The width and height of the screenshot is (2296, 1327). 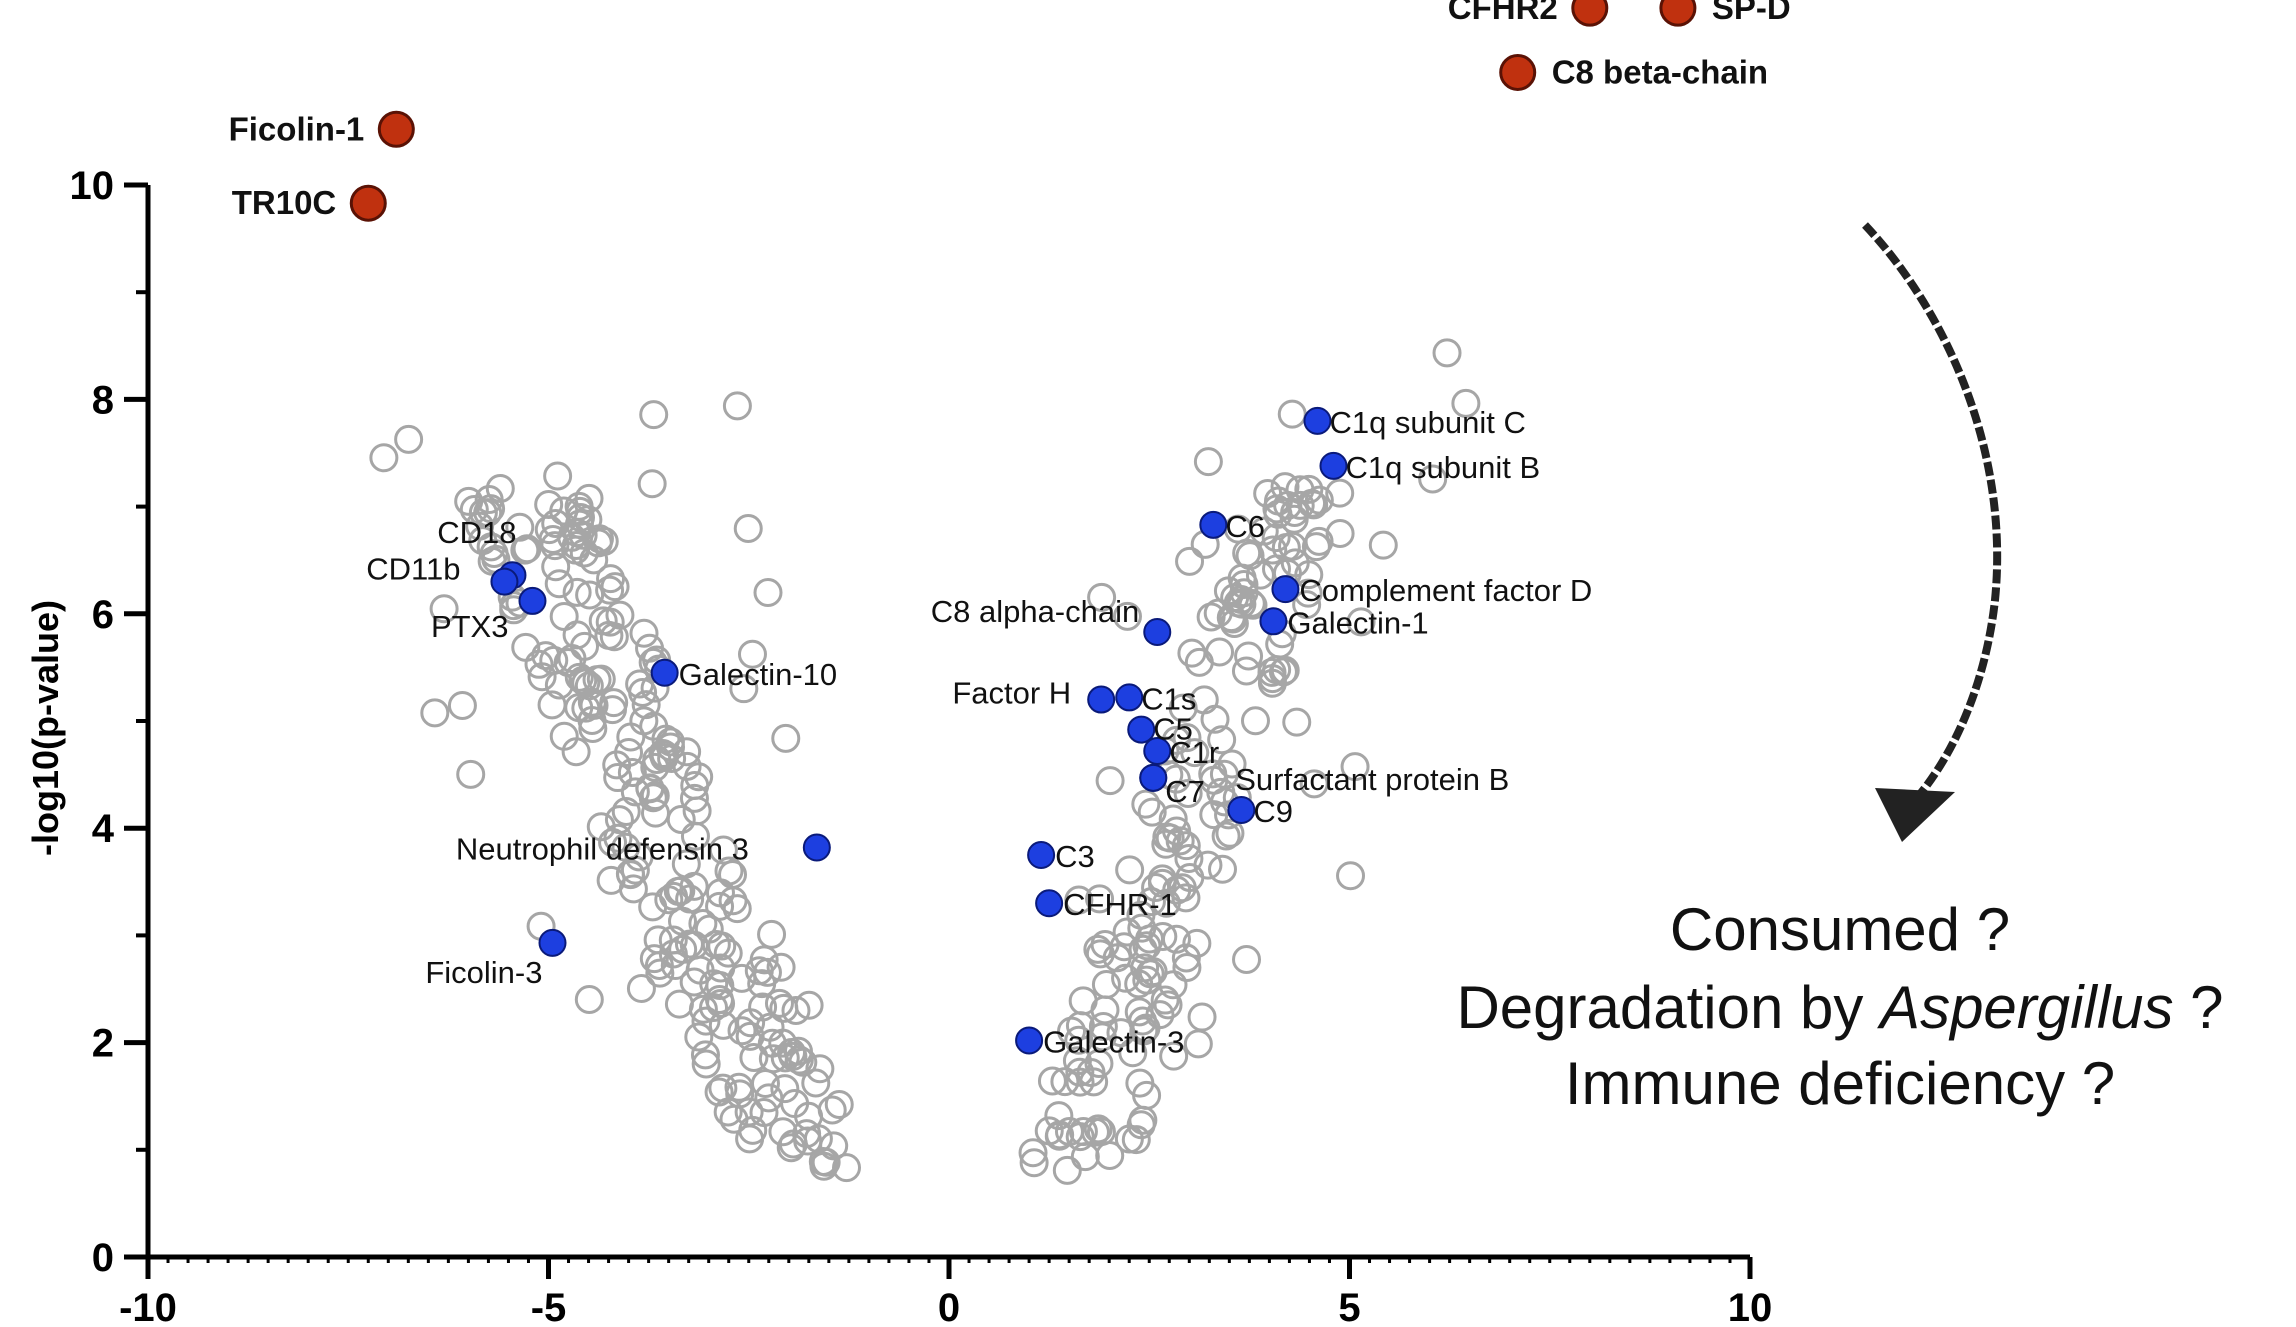 What do you see at coordinates (1273, 811) in the screenshot?
I see `point-label: C9` at bounding box center [1273, 811].